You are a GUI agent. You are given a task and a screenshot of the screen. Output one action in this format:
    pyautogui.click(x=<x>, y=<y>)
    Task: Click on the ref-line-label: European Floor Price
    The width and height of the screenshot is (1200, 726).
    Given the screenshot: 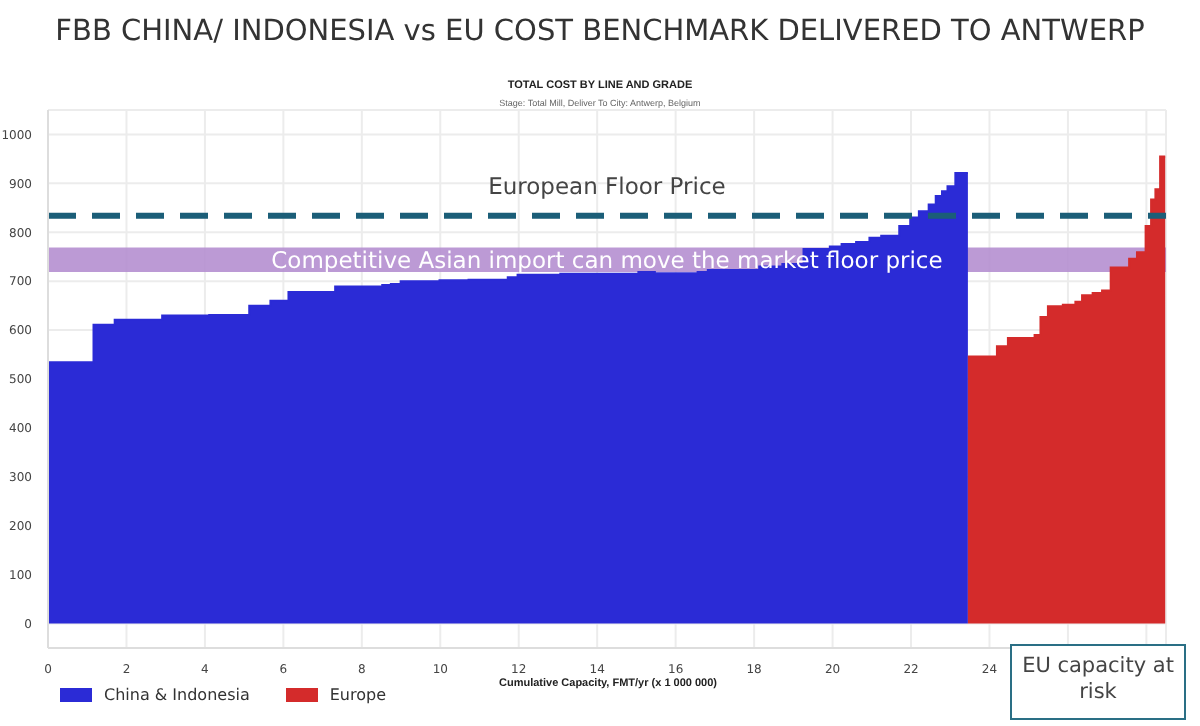 What is the action you would take?
    pyautogui.click(x=607, y=185)
    